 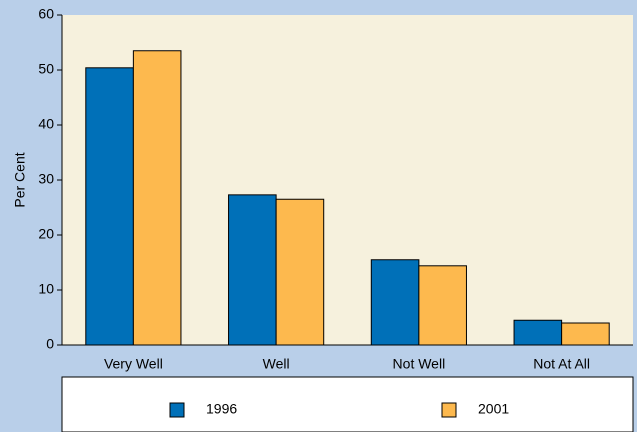 What do you see at coordinates (20, 179) in the screenshot?
I see `y-axis-label: Per Cent` at bounding box center [20, 179].